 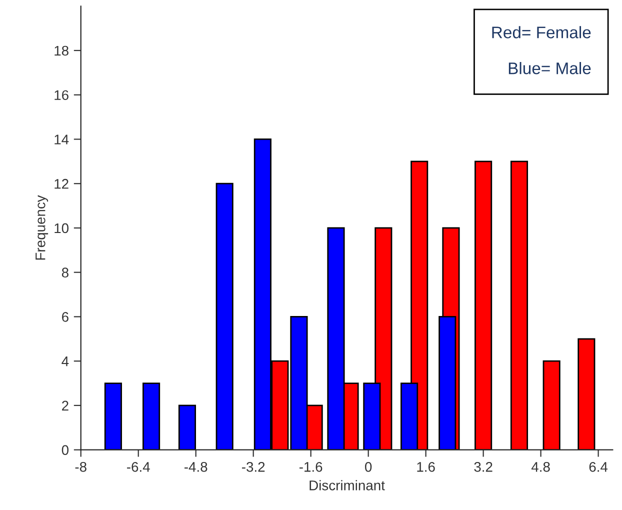 What do you see at coordinates (65, 273) in the screenshot?
I see `y-tick-label: 8` at bounding box center [65, 273].